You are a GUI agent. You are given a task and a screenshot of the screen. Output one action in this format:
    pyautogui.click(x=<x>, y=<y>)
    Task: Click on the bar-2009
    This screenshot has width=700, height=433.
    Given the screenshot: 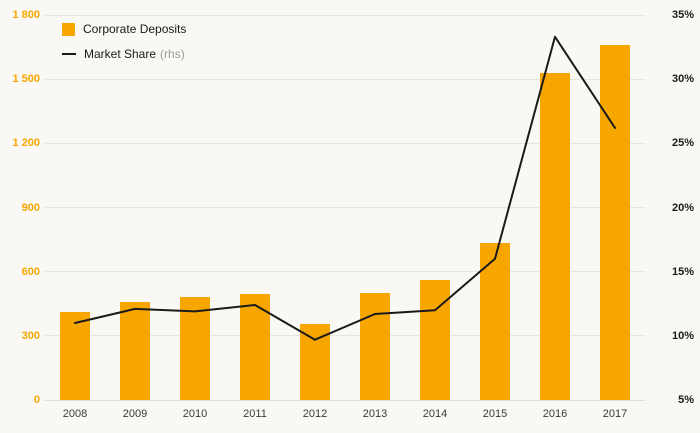 What is the action you would take?
    pyautogui.click(x=135, y=350)
    